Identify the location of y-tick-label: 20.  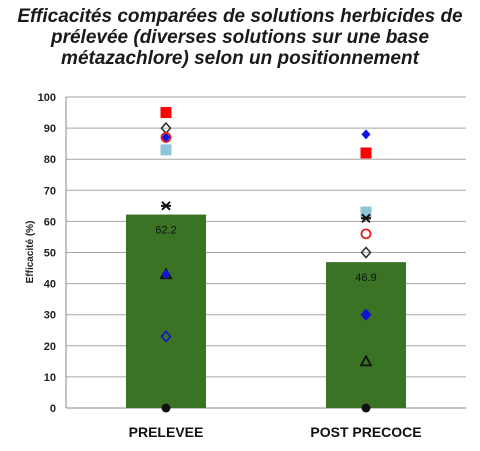
(50, 347).